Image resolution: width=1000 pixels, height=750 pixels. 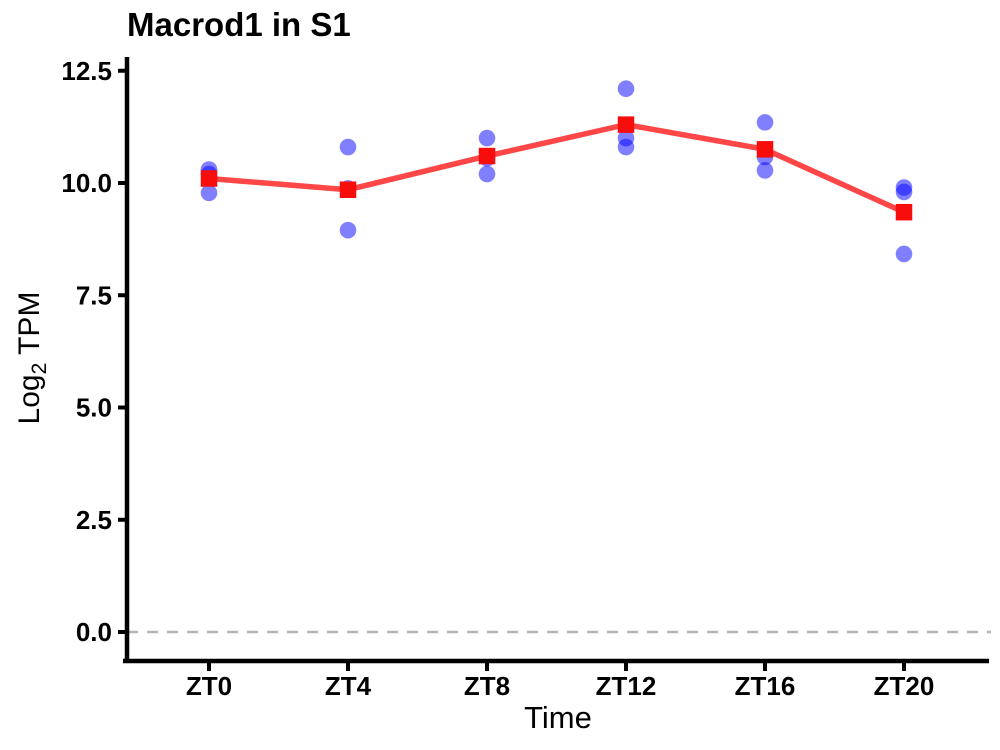 What do you see at coordinates (239, 24) in the screenshot?
I see `chart-title: Macrod1 in S1` at bounding box center [239, 24].